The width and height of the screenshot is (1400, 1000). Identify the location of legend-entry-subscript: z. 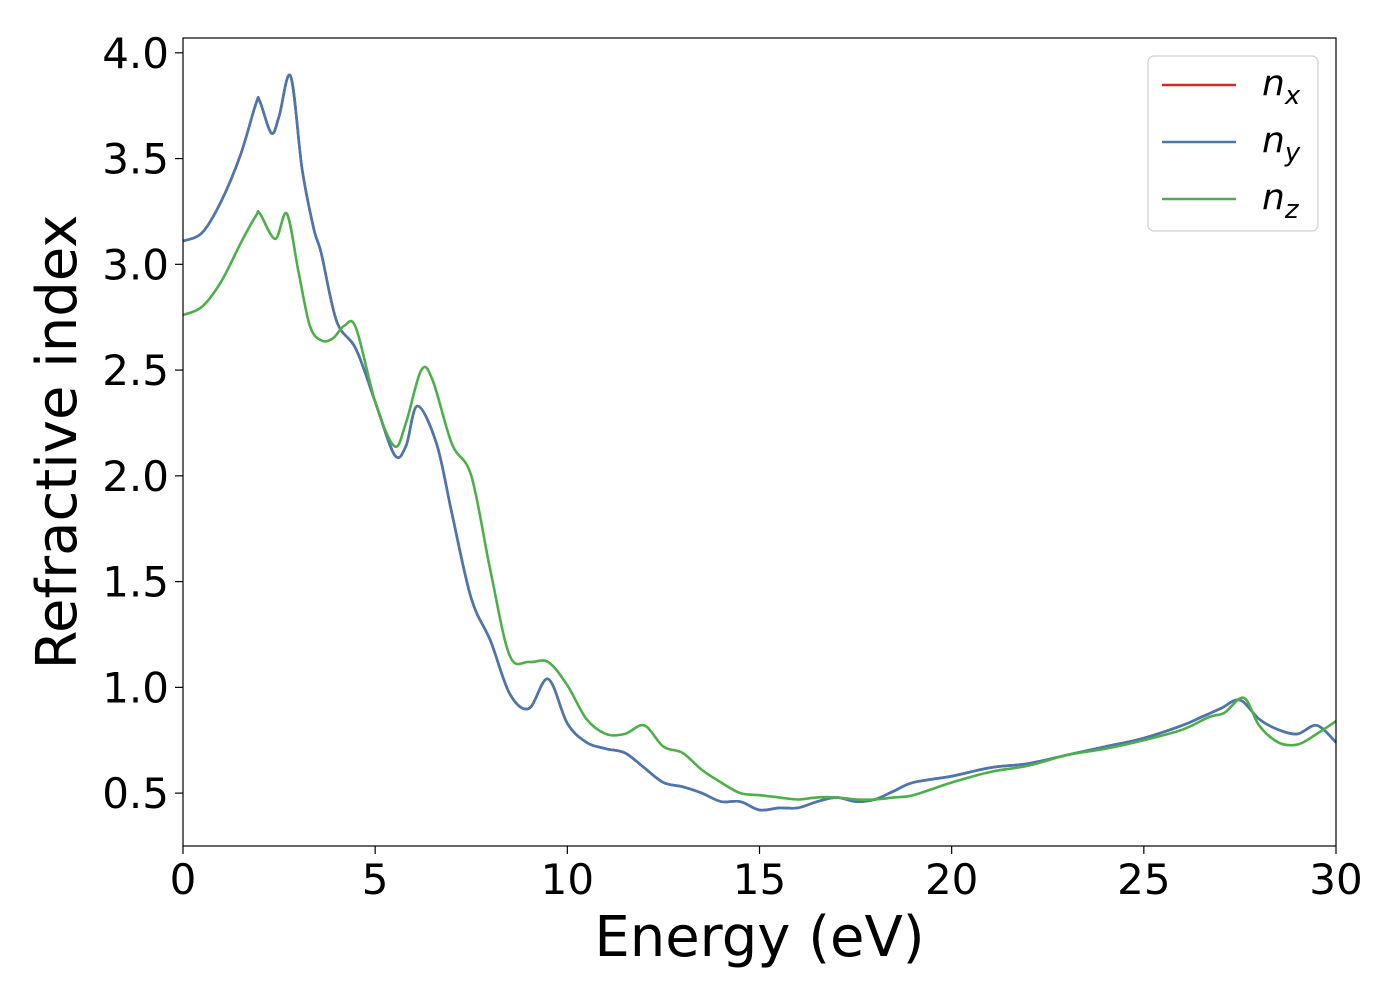
(1292, 210).